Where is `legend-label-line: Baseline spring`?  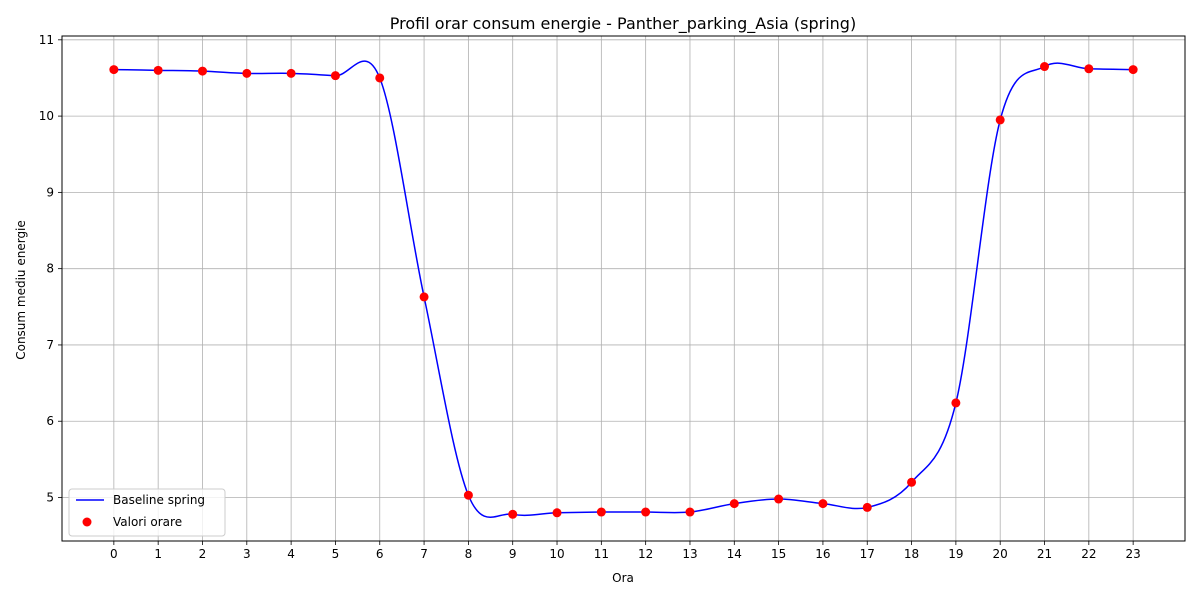
legend-label-line: Baseline spring is located at coordinates (159, 500).